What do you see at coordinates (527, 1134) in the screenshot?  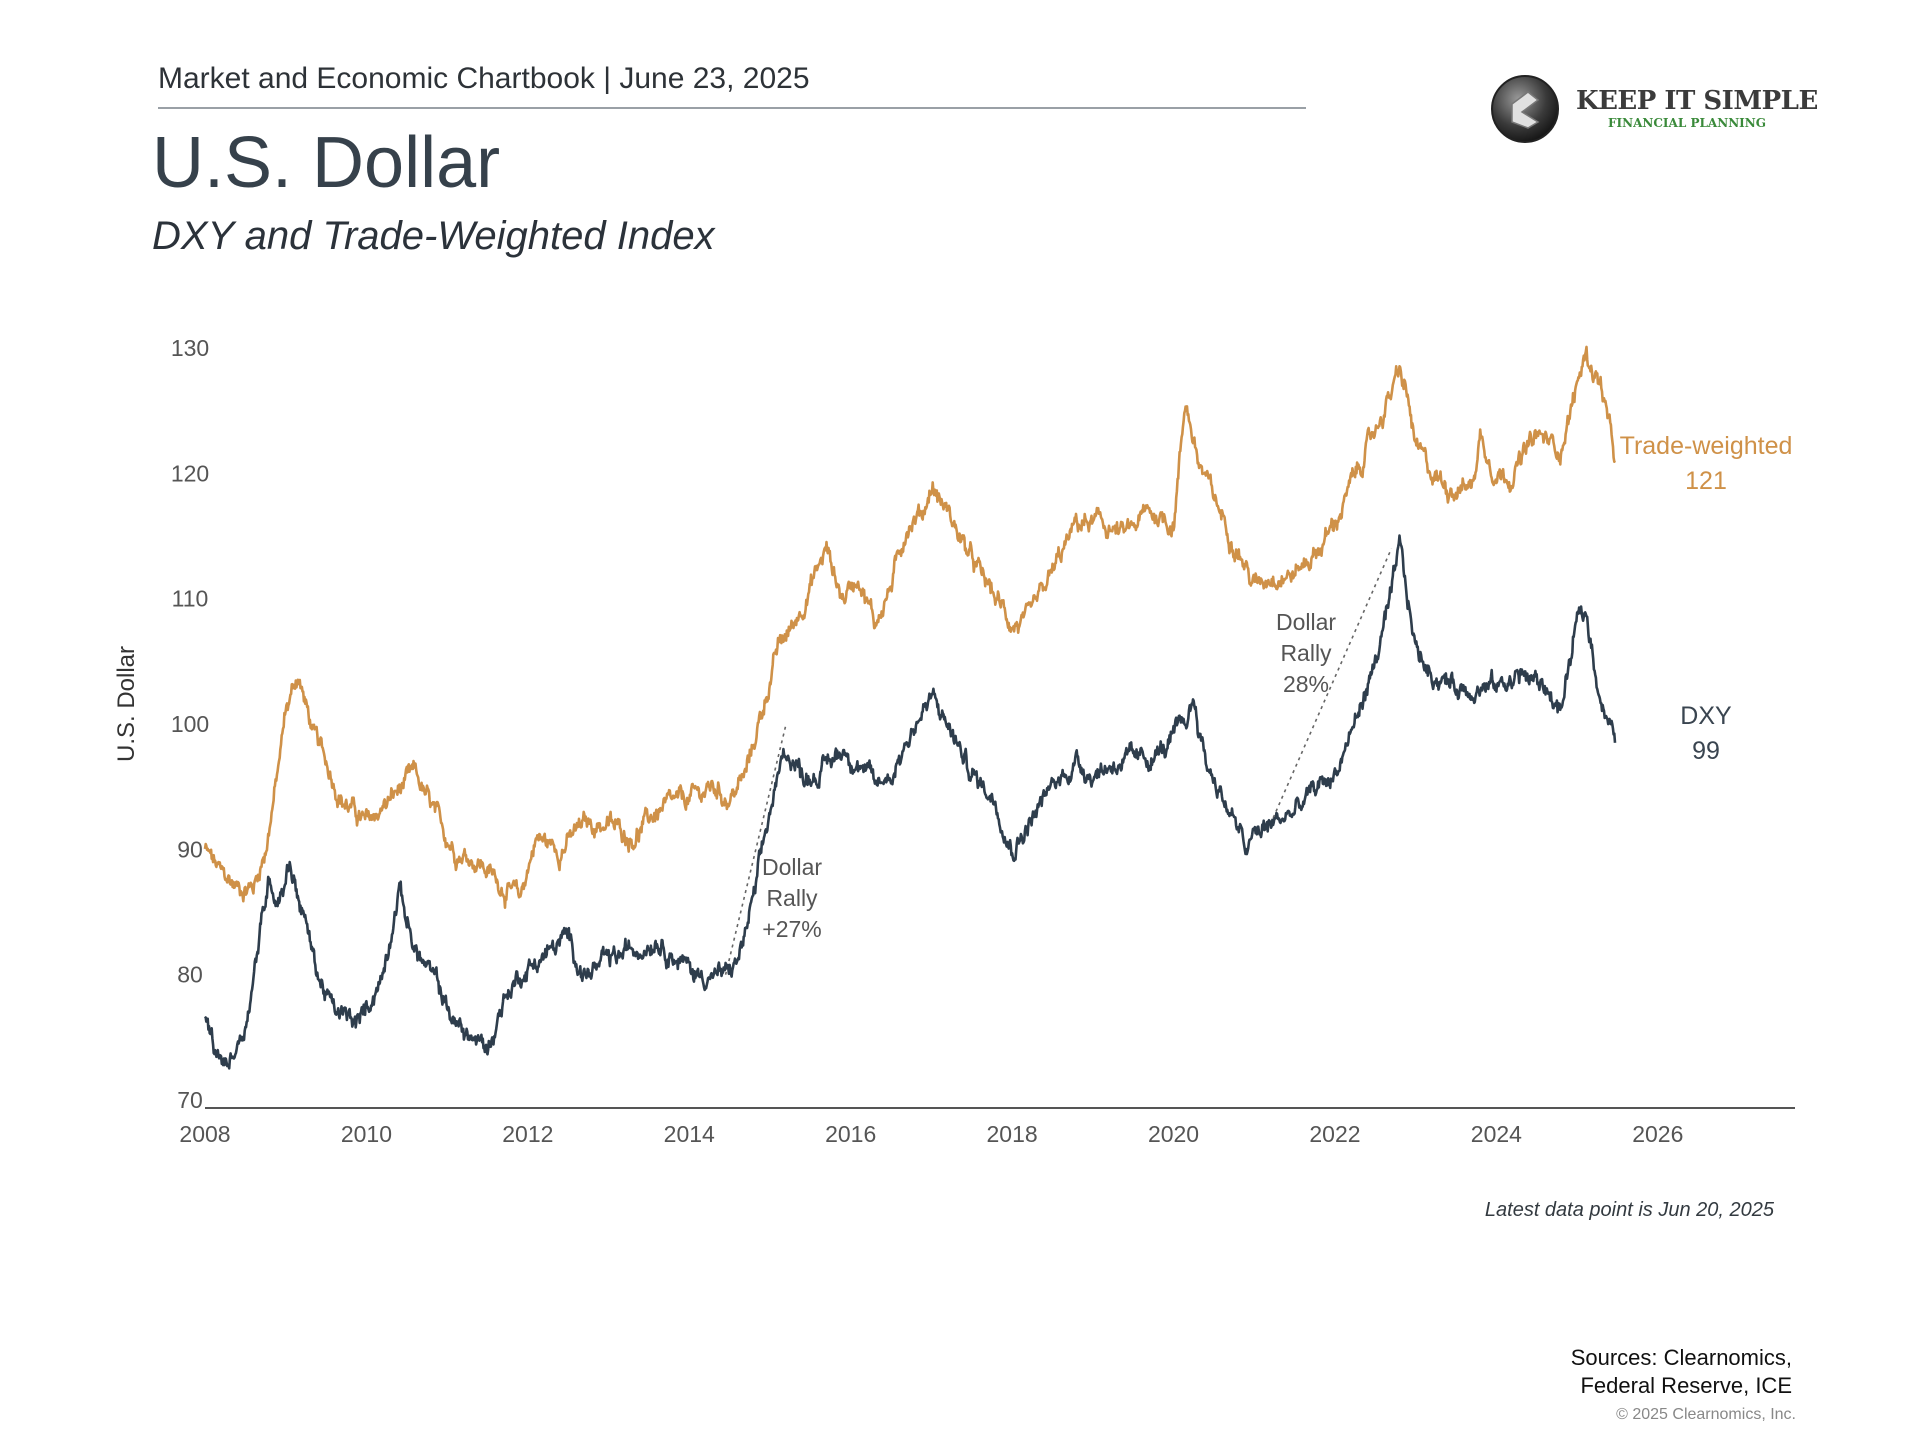 I see `x-tick-label: 2012` at bounding box center [527, 1134].